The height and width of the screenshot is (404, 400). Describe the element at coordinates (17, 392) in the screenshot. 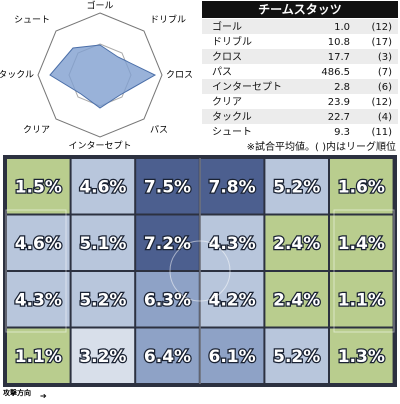

I see `direction-label: 攻撃方向` at that location.